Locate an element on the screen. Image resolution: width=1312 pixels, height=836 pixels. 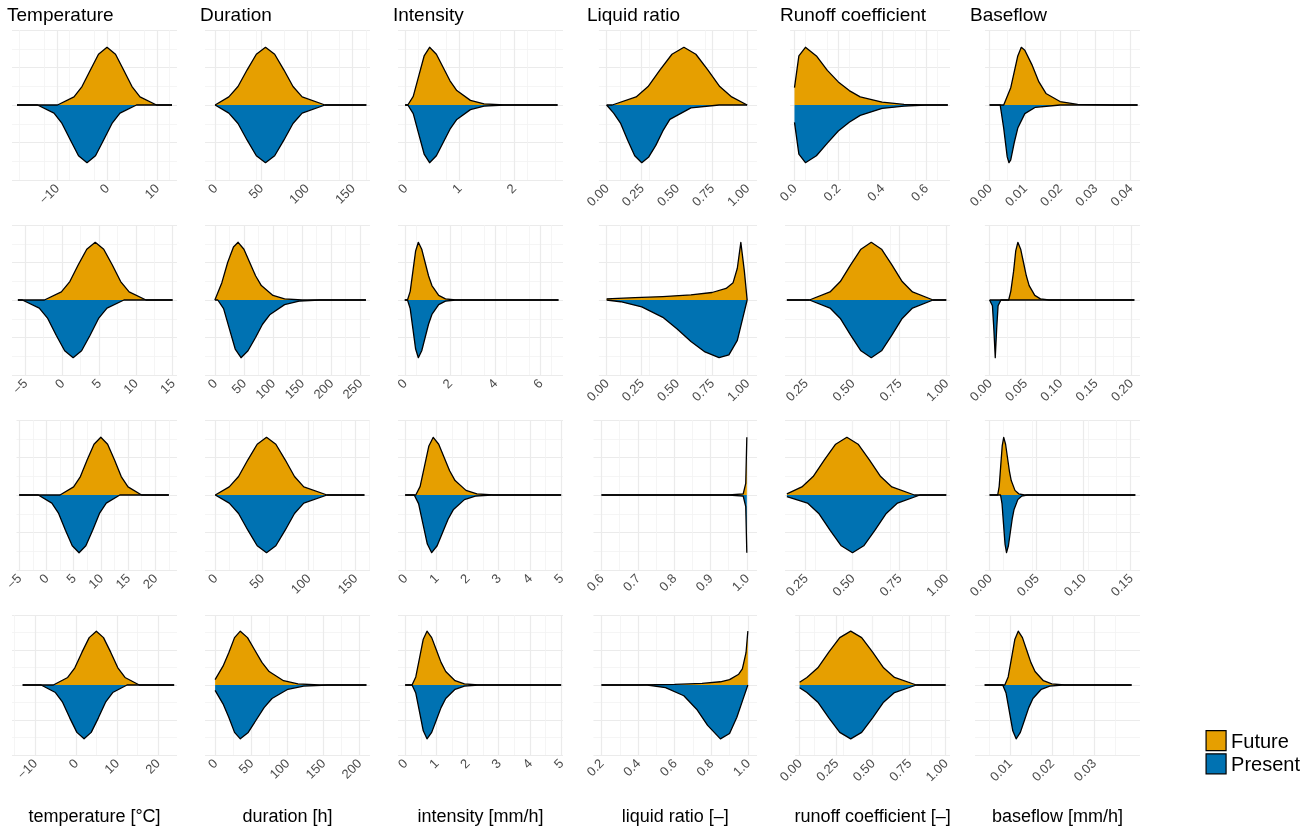
x-tick-label: 0.0 is located at coordinates (788, 192).